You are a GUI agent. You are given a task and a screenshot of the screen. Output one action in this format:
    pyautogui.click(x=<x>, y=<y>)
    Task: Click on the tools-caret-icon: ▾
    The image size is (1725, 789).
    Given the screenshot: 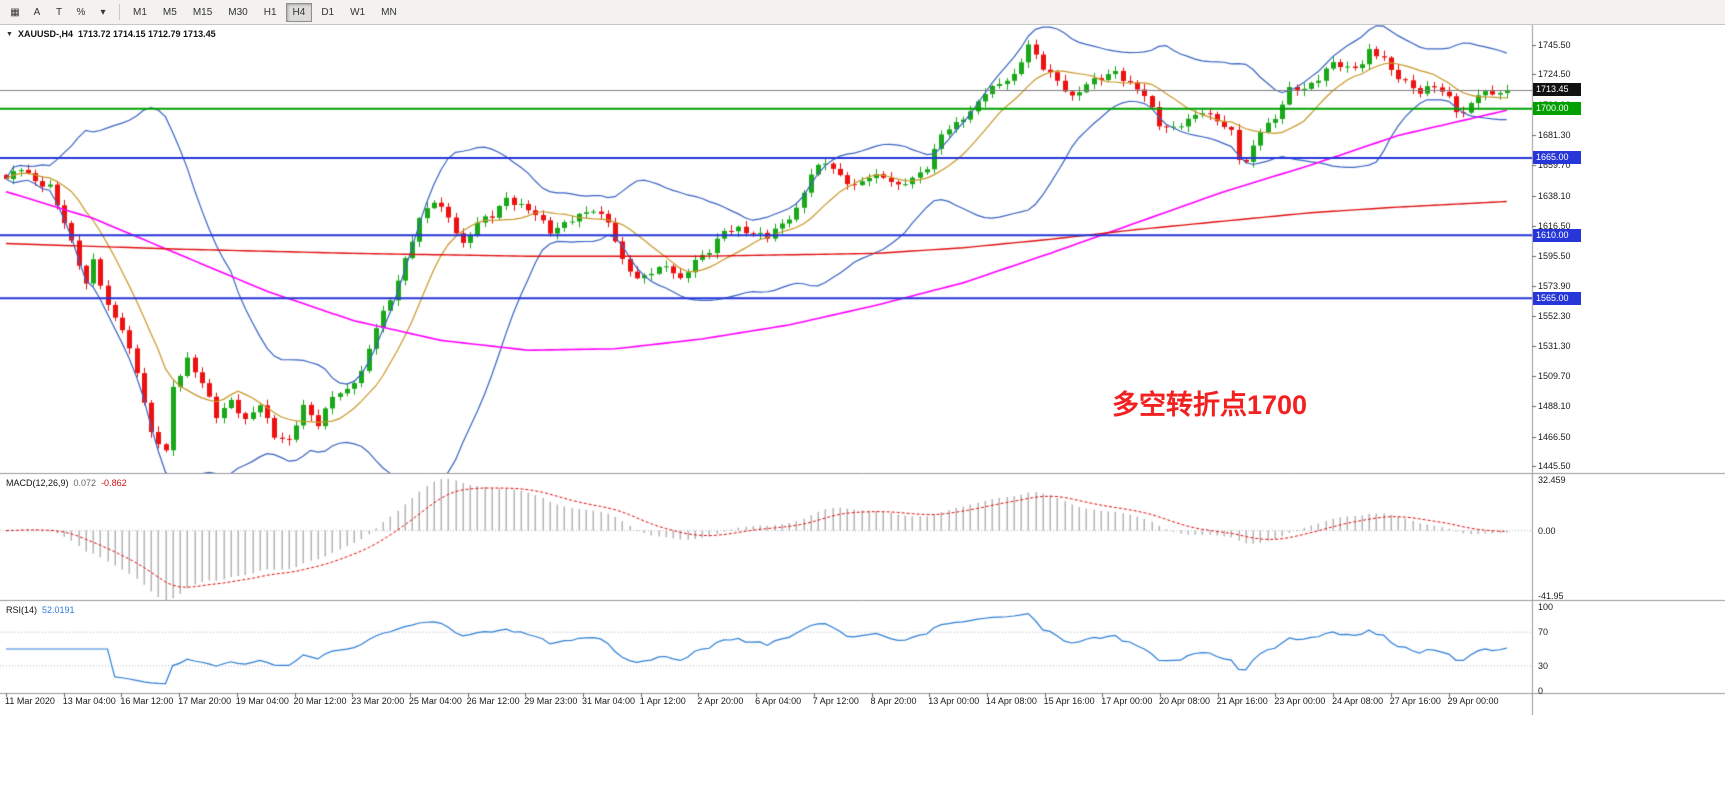 What is the action you would take?
    pyautogui.click(x=103, y=12)
    